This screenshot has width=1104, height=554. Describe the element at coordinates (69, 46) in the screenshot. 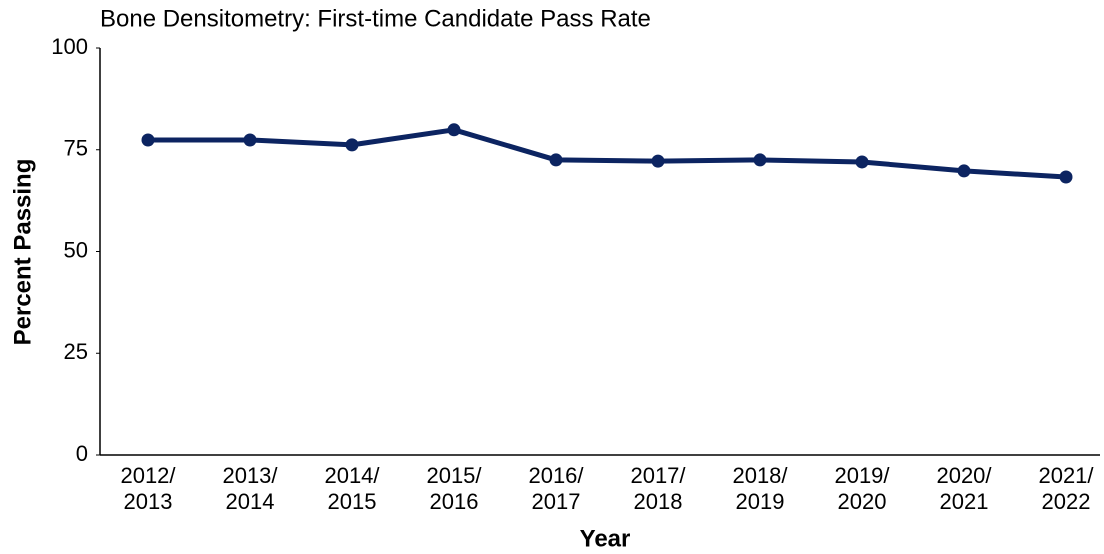

I see `y-tick-label: 100` at that location.